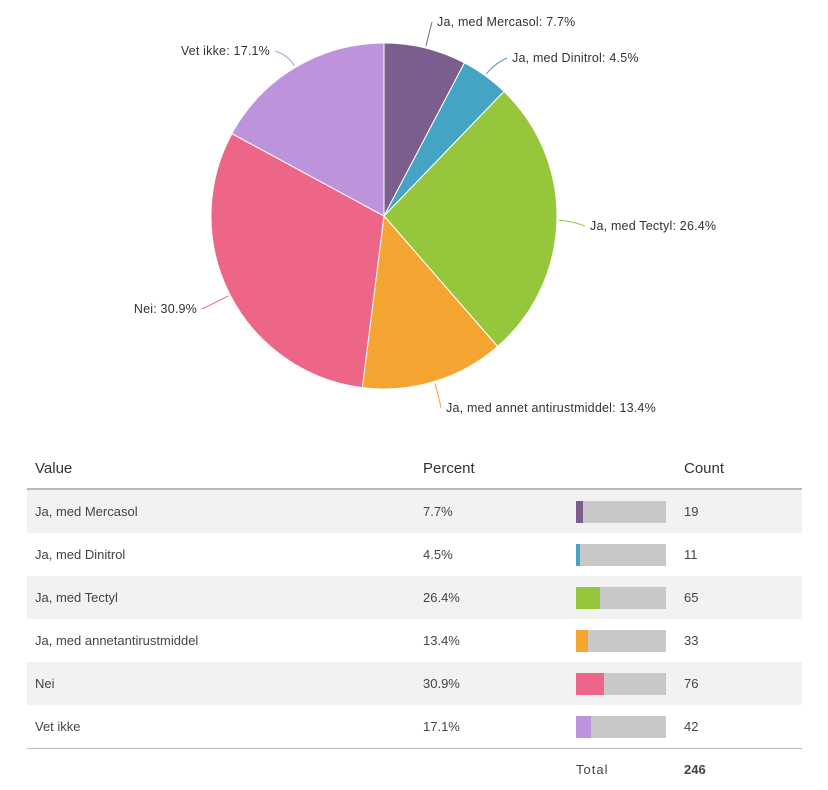 Image resolution: width=828 pixels, height=790 pixels. I want to click on row-value: Ja, med Mercasol, so click(221, 511).